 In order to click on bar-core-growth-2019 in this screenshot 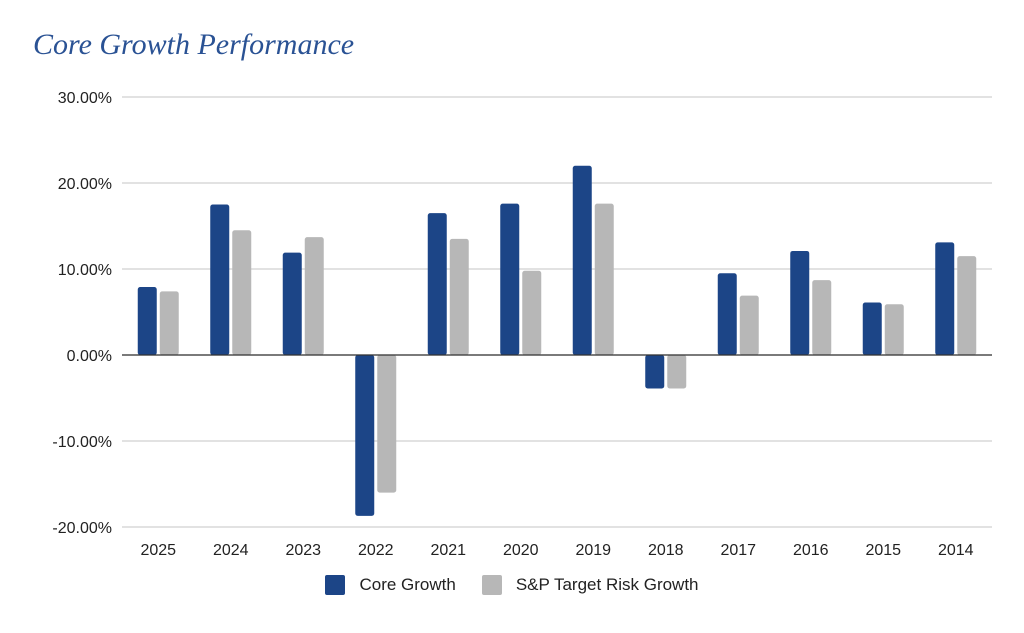, I will do `click(582, 260)`.